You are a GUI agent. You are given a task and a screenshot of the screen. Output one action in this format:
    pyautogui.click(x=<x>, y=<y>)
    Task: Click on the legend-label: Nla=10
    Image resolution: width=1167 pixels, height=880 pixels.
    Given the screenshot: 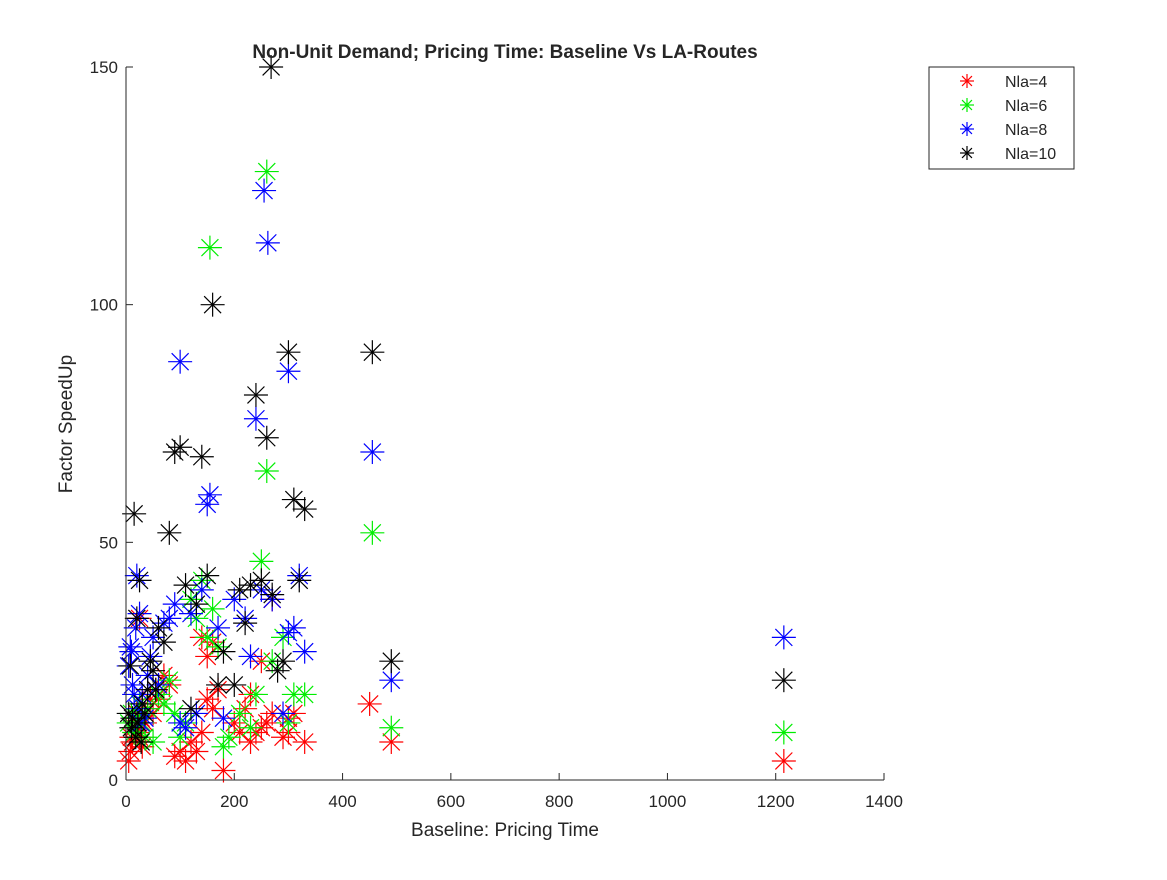 What is the action you would take?
    pyautogui.click(x=1030, y=154)
    